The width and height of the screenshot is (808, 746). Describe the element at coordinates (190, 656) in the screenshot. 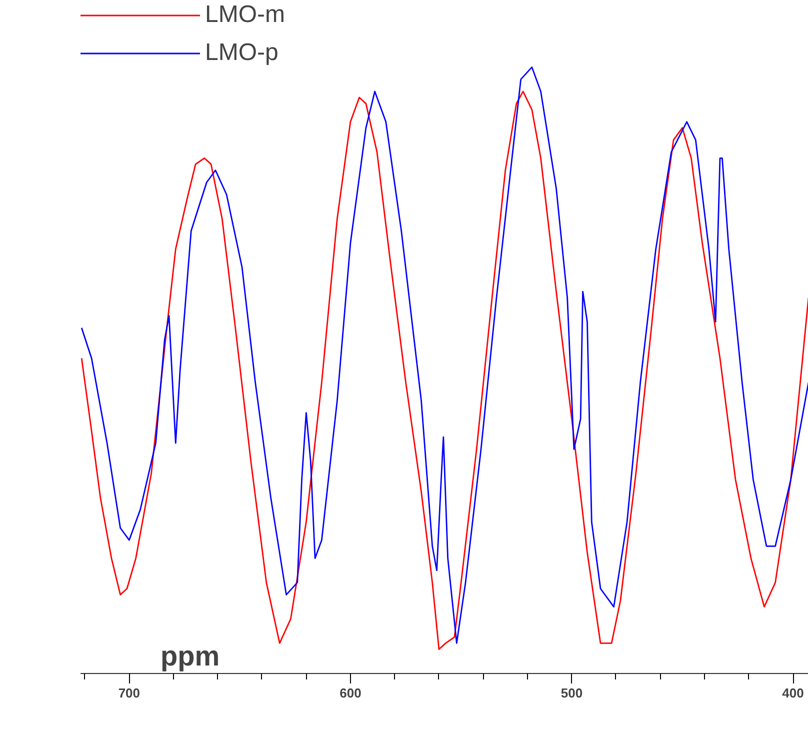

I see `x-axis-title: ppm` at that location.